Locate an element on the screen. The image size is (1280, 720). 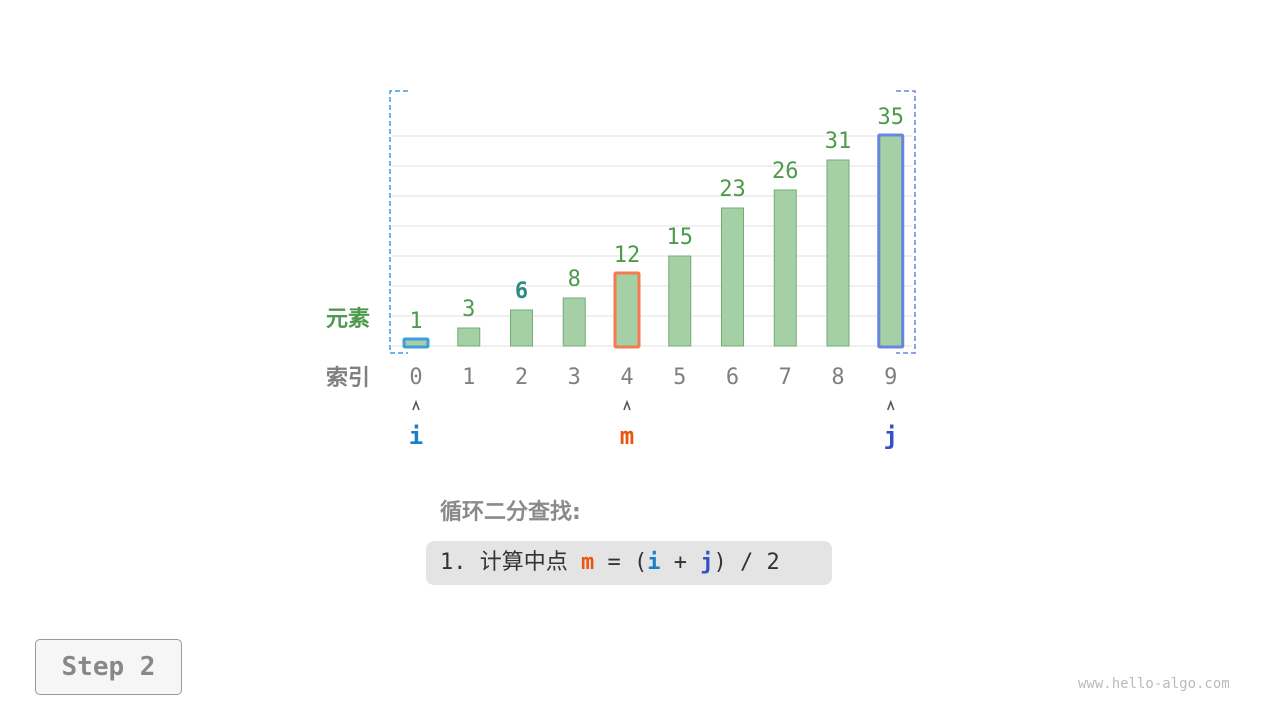
highlight-m is located at coordinates (627, 310).